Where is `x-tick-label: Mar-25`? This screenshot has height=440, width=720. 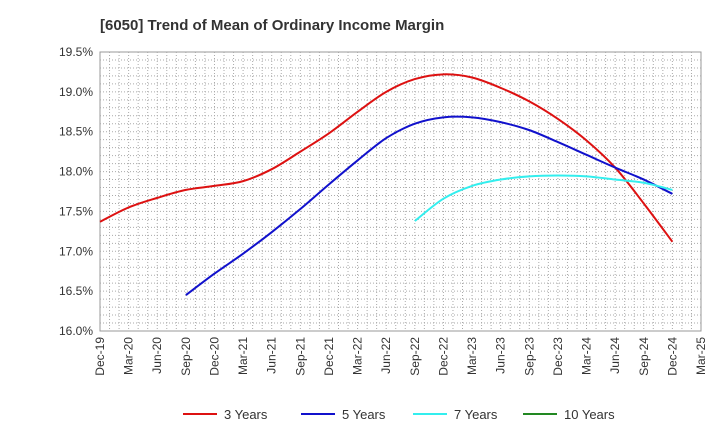 x-tick-label: Mar-25 is located at coordinates (701, 356).